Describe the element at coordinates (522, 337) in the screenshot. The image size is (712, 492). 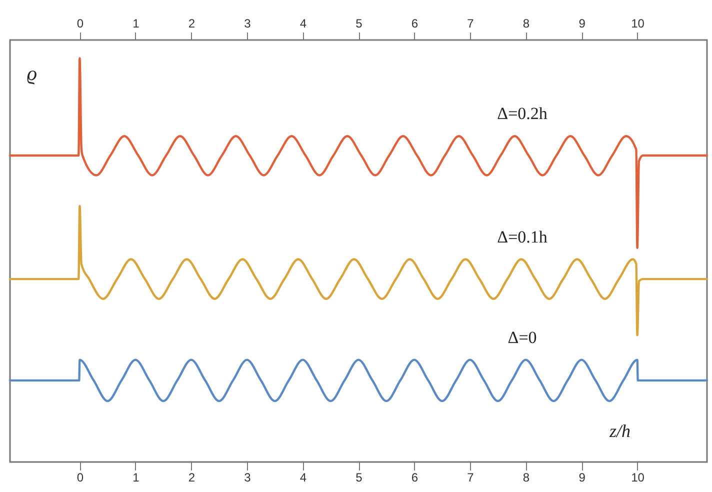
I see `series-label: Δ=0` at that location.